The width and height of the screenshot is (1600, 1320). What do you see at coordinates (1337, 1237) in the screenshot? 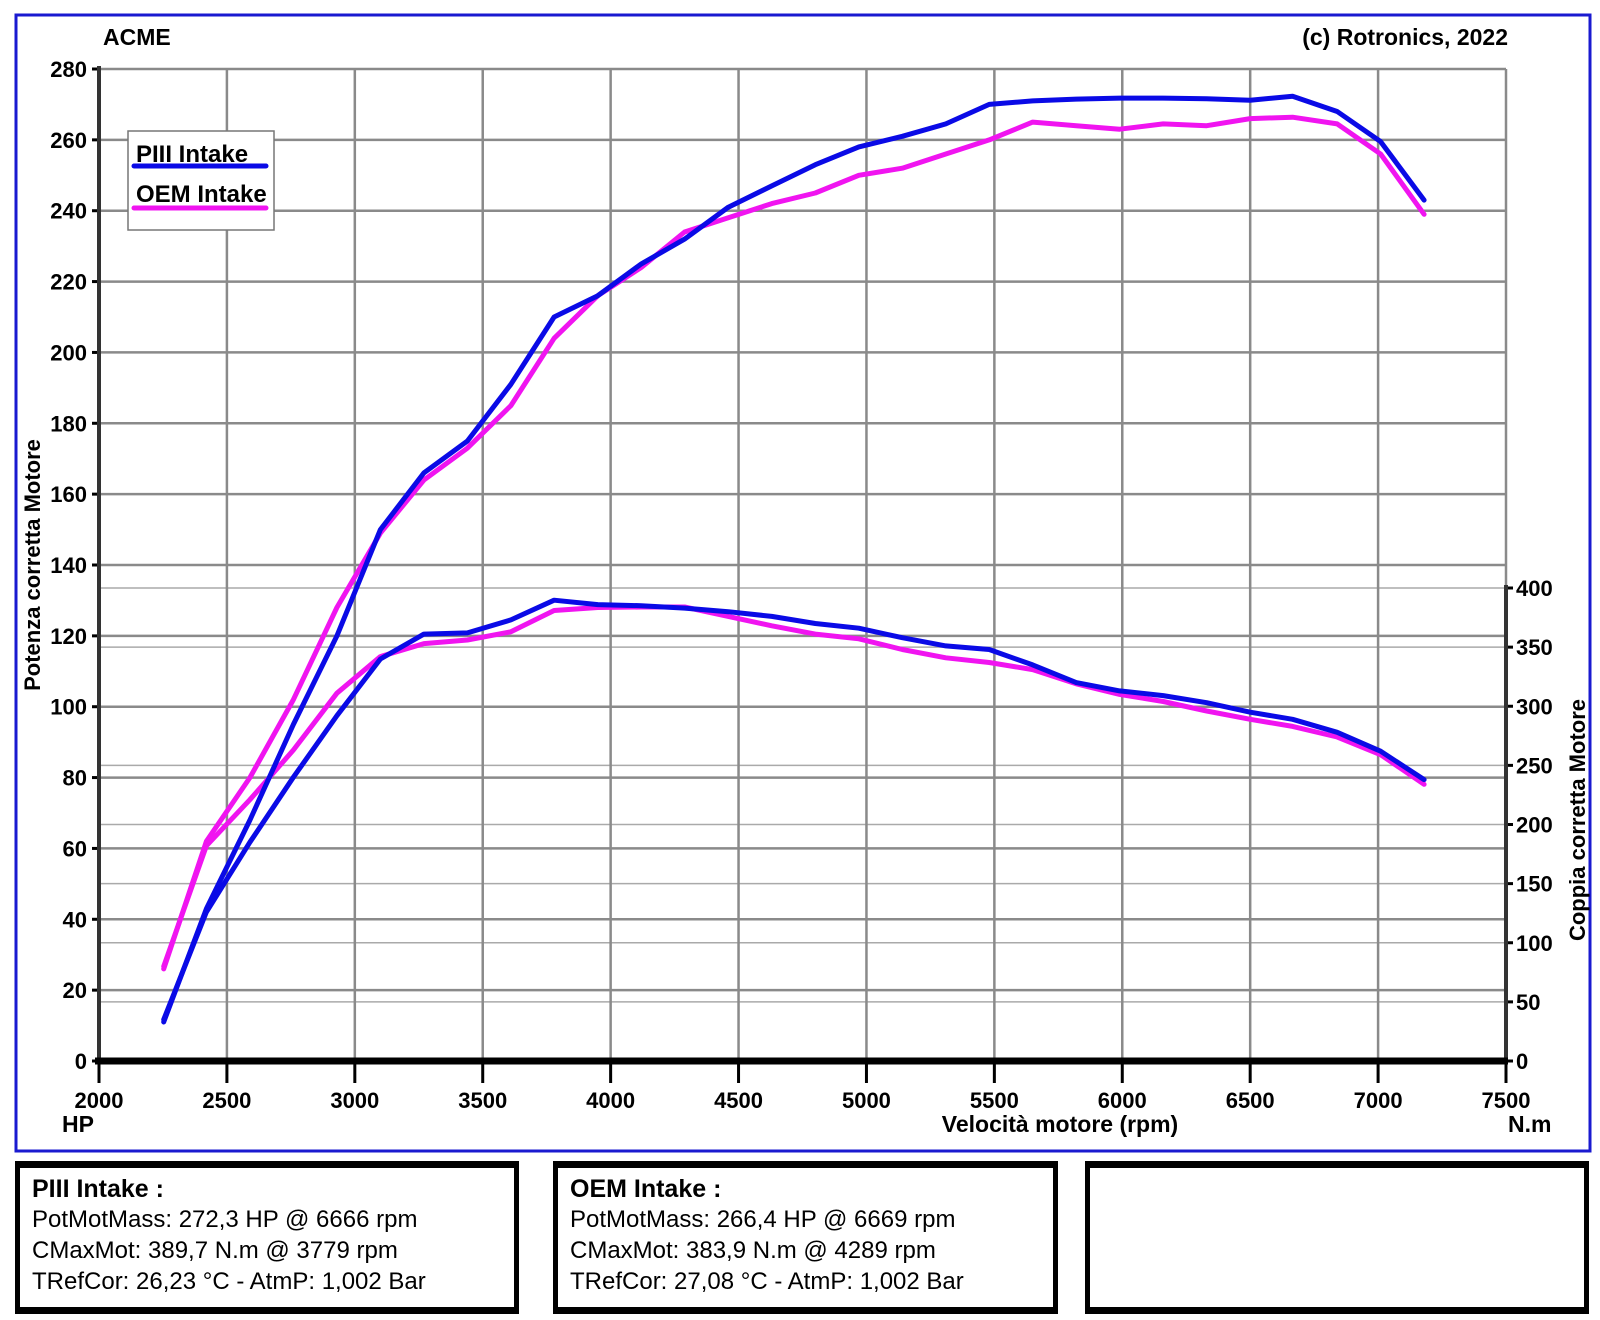
I see `info-box-empty` at bounding box center [1337, 1237].